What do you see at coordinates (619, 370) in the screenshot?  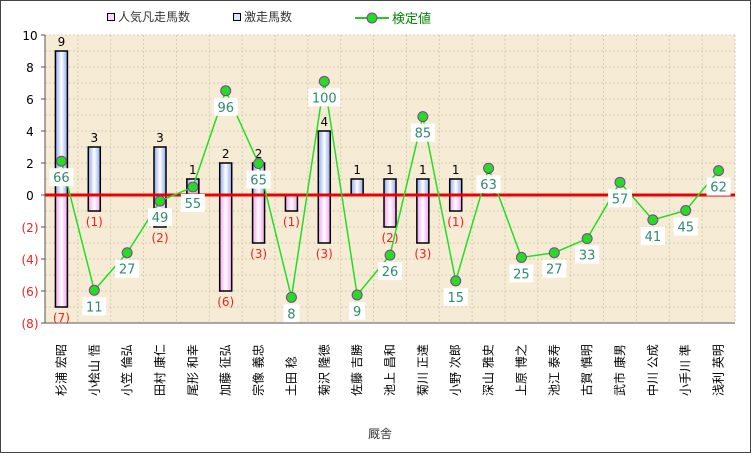 I see `category-label: 武市 康男` at bounding box center [619, 370].